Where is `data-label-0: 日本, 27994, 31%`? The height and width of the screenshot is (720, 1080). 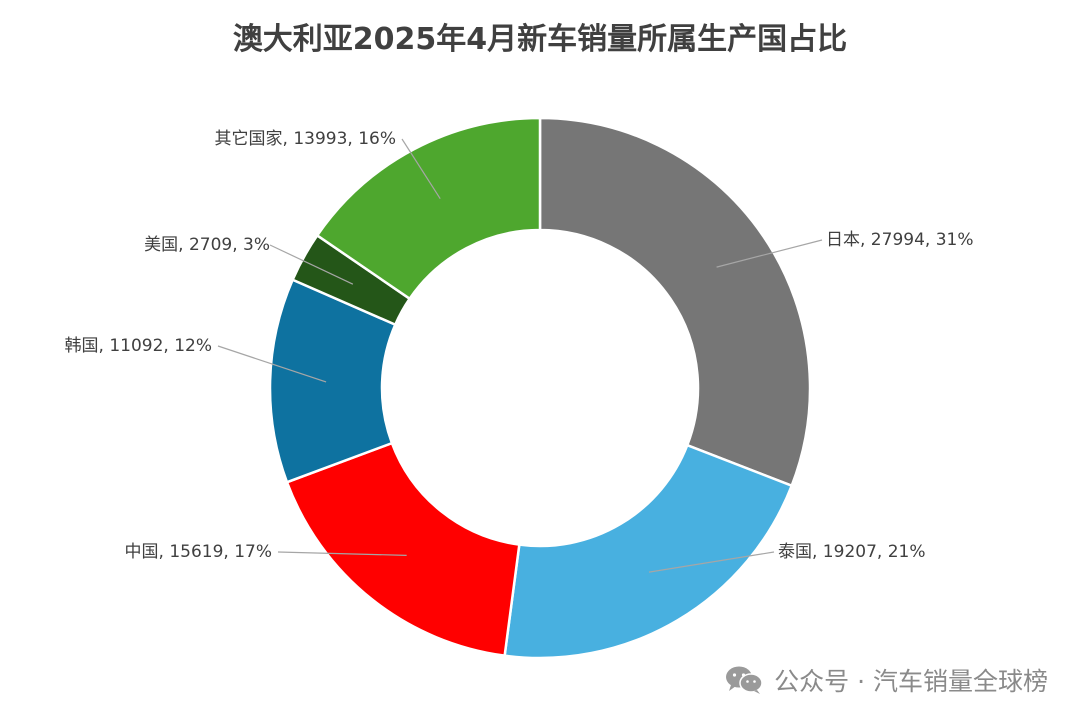
data-label-0: 日本, 27994, 31% is located at coordinates (899, 240).